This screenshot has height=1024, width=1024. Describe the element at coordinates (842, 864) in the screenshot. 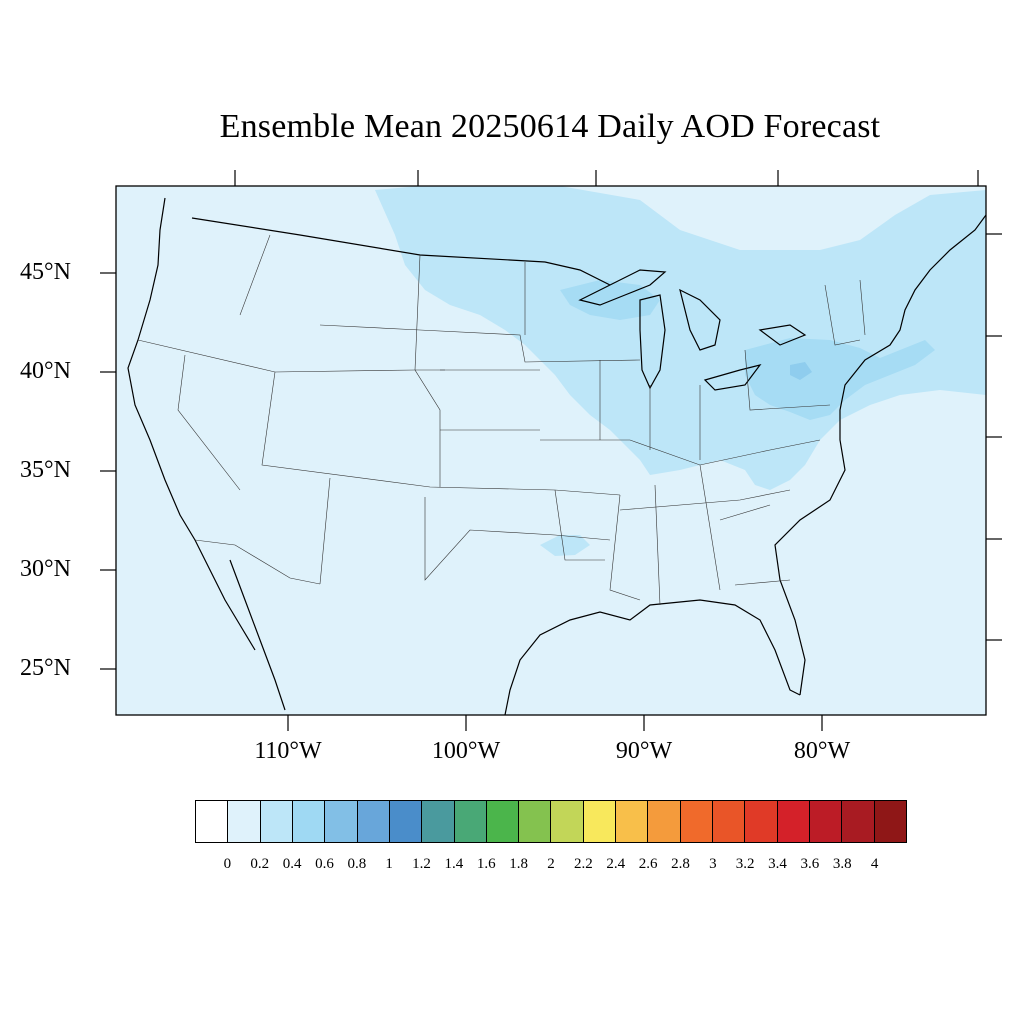

I see `colorbar-label: 3.8` at that location.